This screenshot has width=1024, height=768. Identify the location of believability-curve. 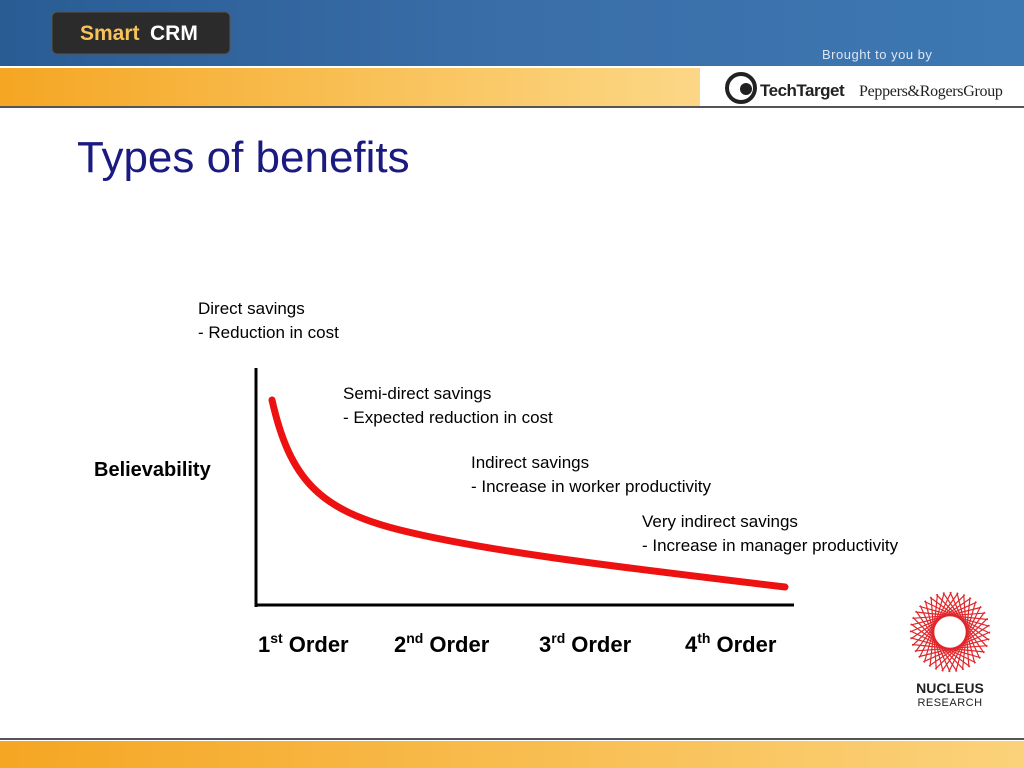
(528, 493).